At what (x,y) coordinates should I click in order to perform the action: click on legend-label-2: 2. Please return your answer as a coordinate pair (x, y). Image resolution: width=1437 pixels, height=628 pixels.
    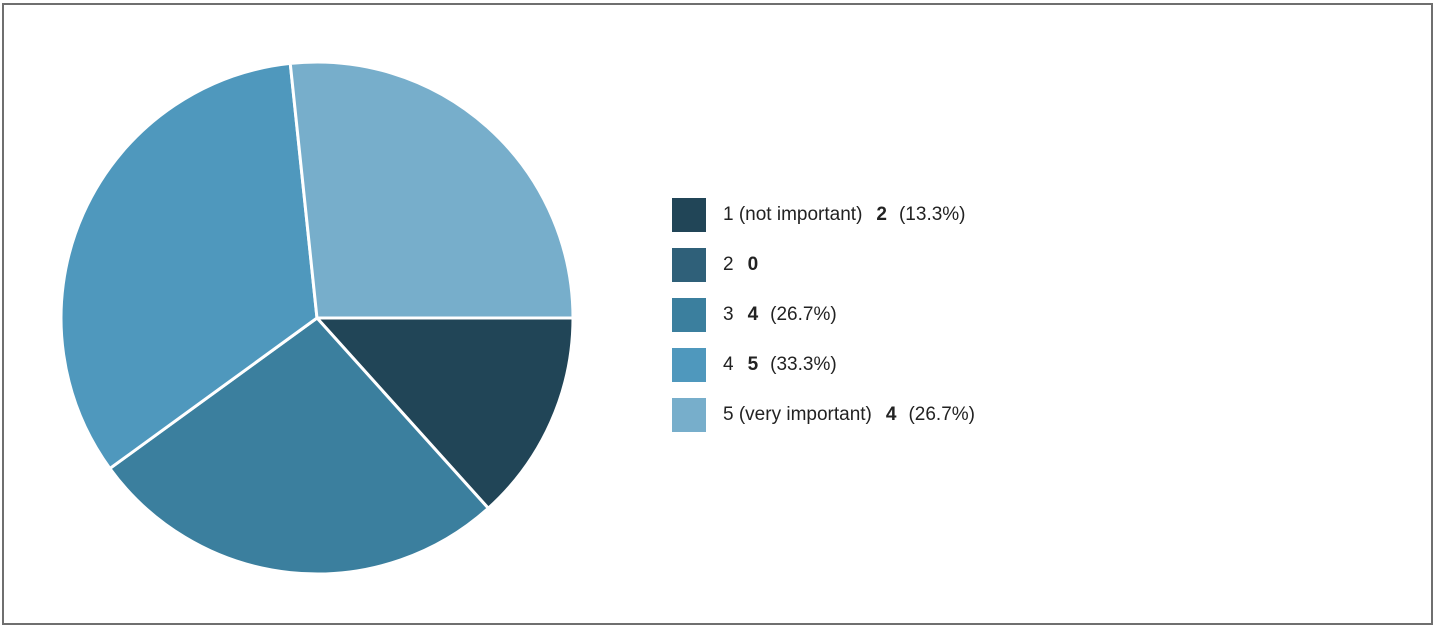
    Looking at the image, I should click on (728, 264).